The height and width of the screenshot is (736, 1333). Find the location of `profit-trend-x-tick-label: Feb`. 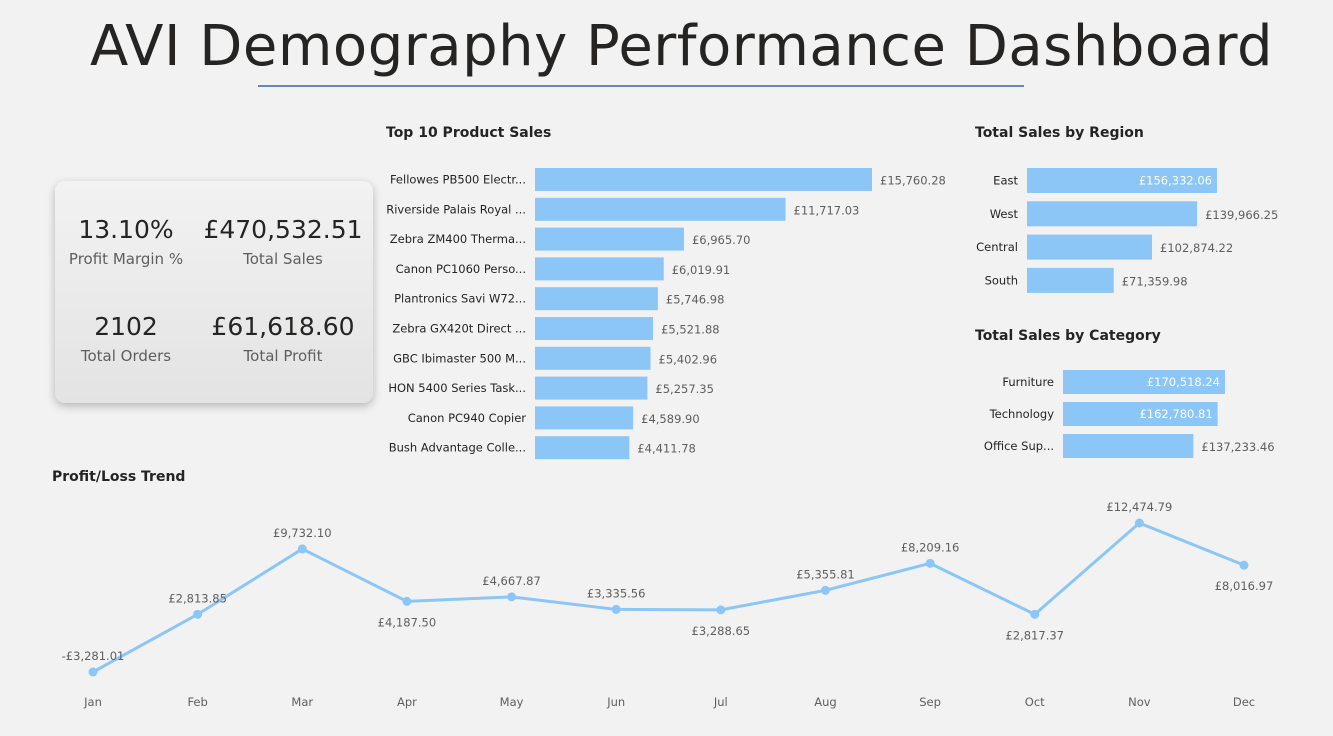

profit-trend-x-tick-label: Feb is located at coordinates (197, 702).